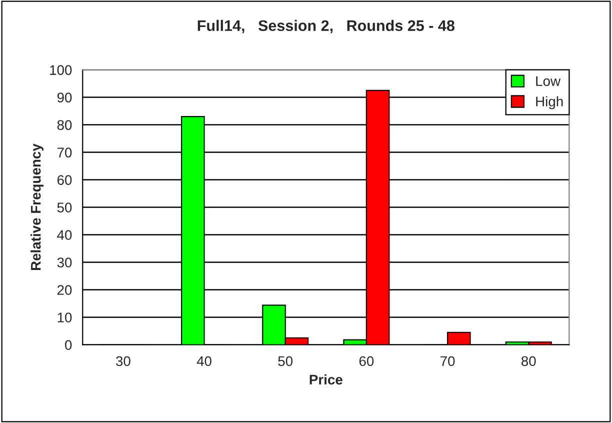 The image size is (612, 423). What do you see at coordinates (64, 235) in the screenshot?
I see `y-tick-label: 40` at bounding box center [64, 235].